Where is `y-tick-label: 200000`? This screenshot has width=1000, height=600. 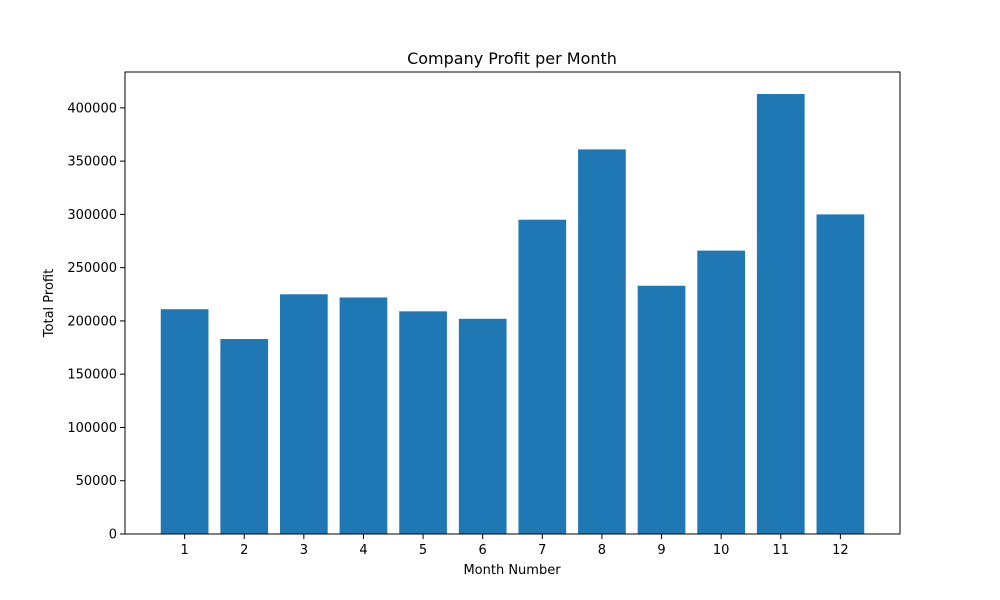
y-tick-label: 200000 is located at coordinates (92, 321).